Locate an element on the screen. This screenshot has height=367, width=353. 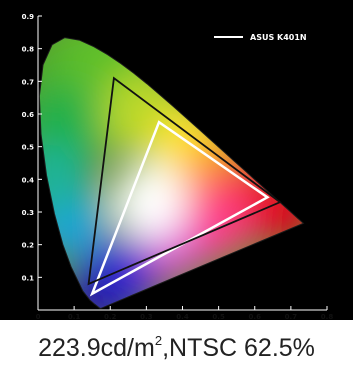
x-tick-label: 0.8 is located at coordinates (327, 316).